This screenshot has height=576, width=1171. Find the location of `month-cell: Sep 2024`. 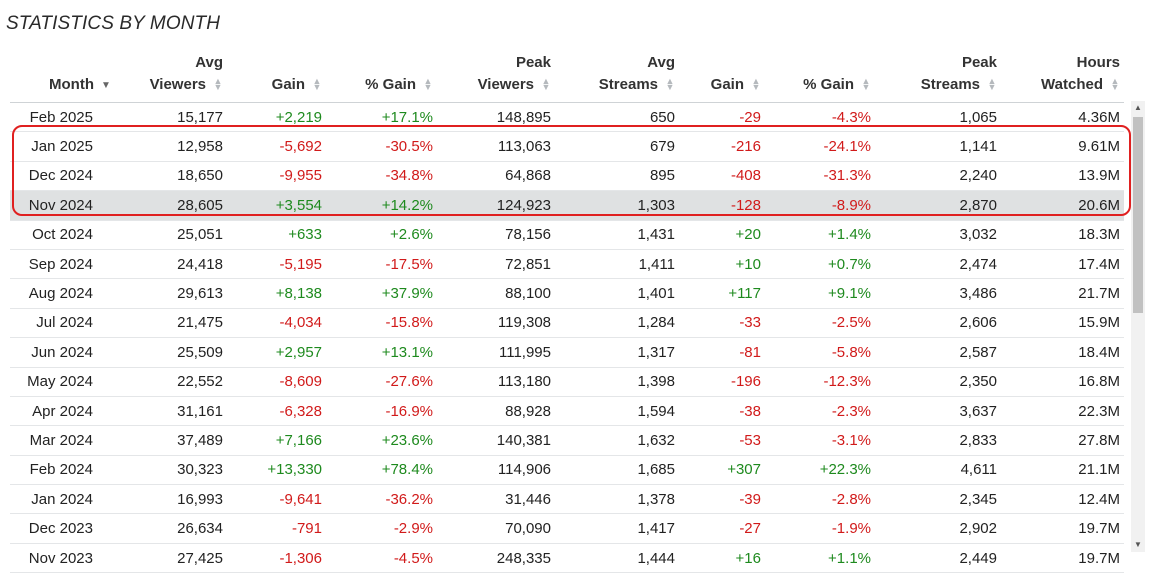

month-cell: Sep 2024 is located at coordinates (60, 264).